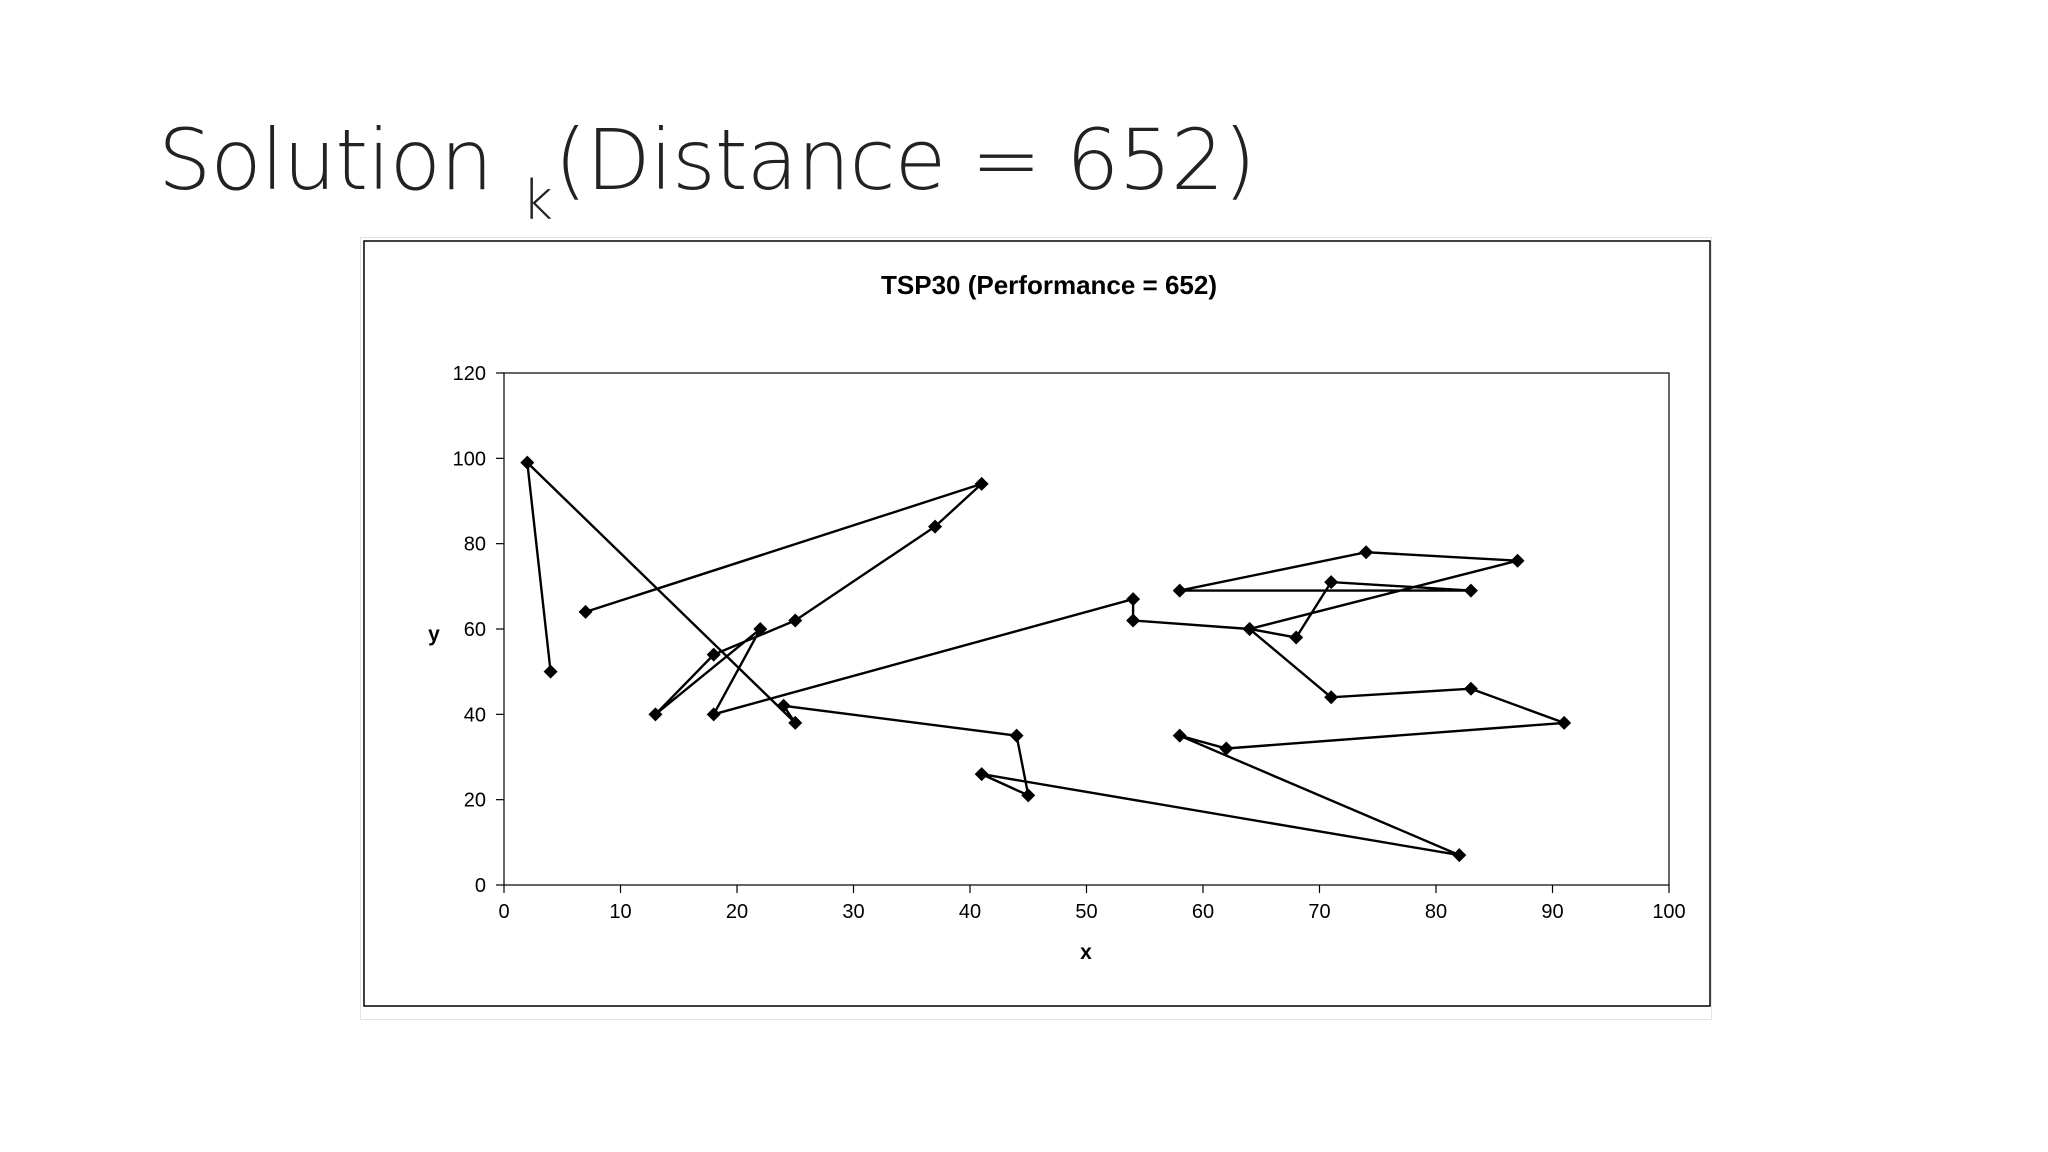  What do you see at coordinates (434, 634) in the screenshot?
I see `y-axis-title: y` at bounding box center [434, 634].